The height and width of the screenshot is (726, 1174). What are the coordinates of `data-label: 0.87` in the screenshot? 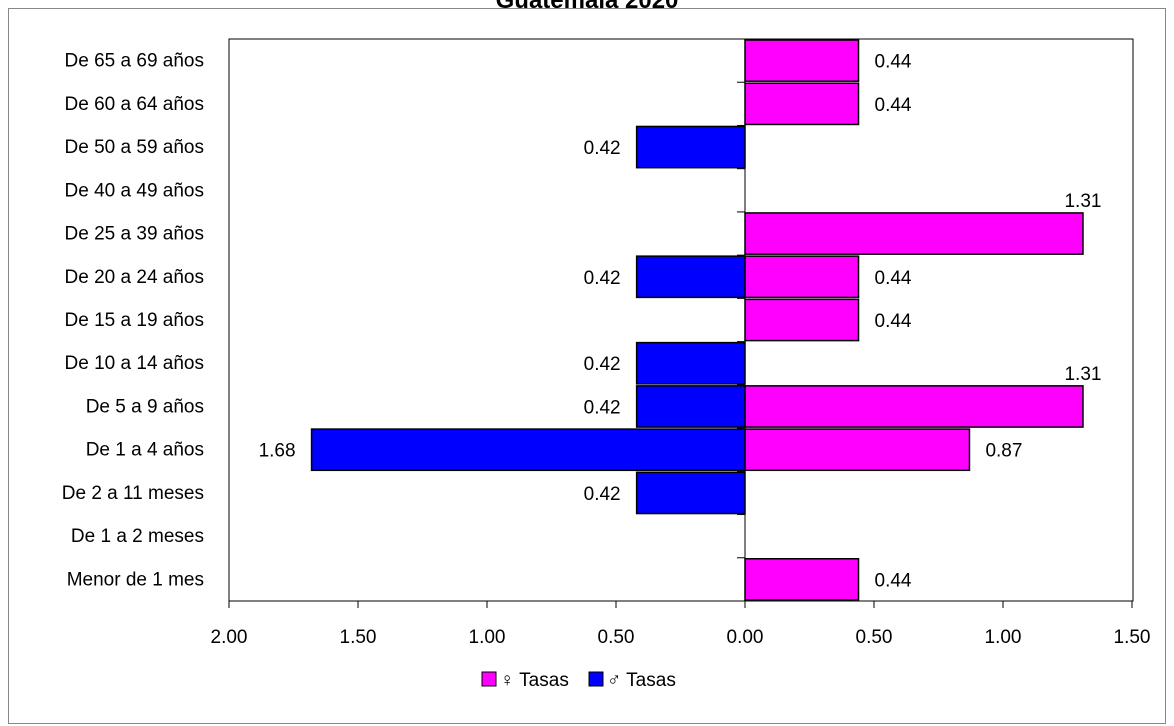 It's located at (1003, 451).